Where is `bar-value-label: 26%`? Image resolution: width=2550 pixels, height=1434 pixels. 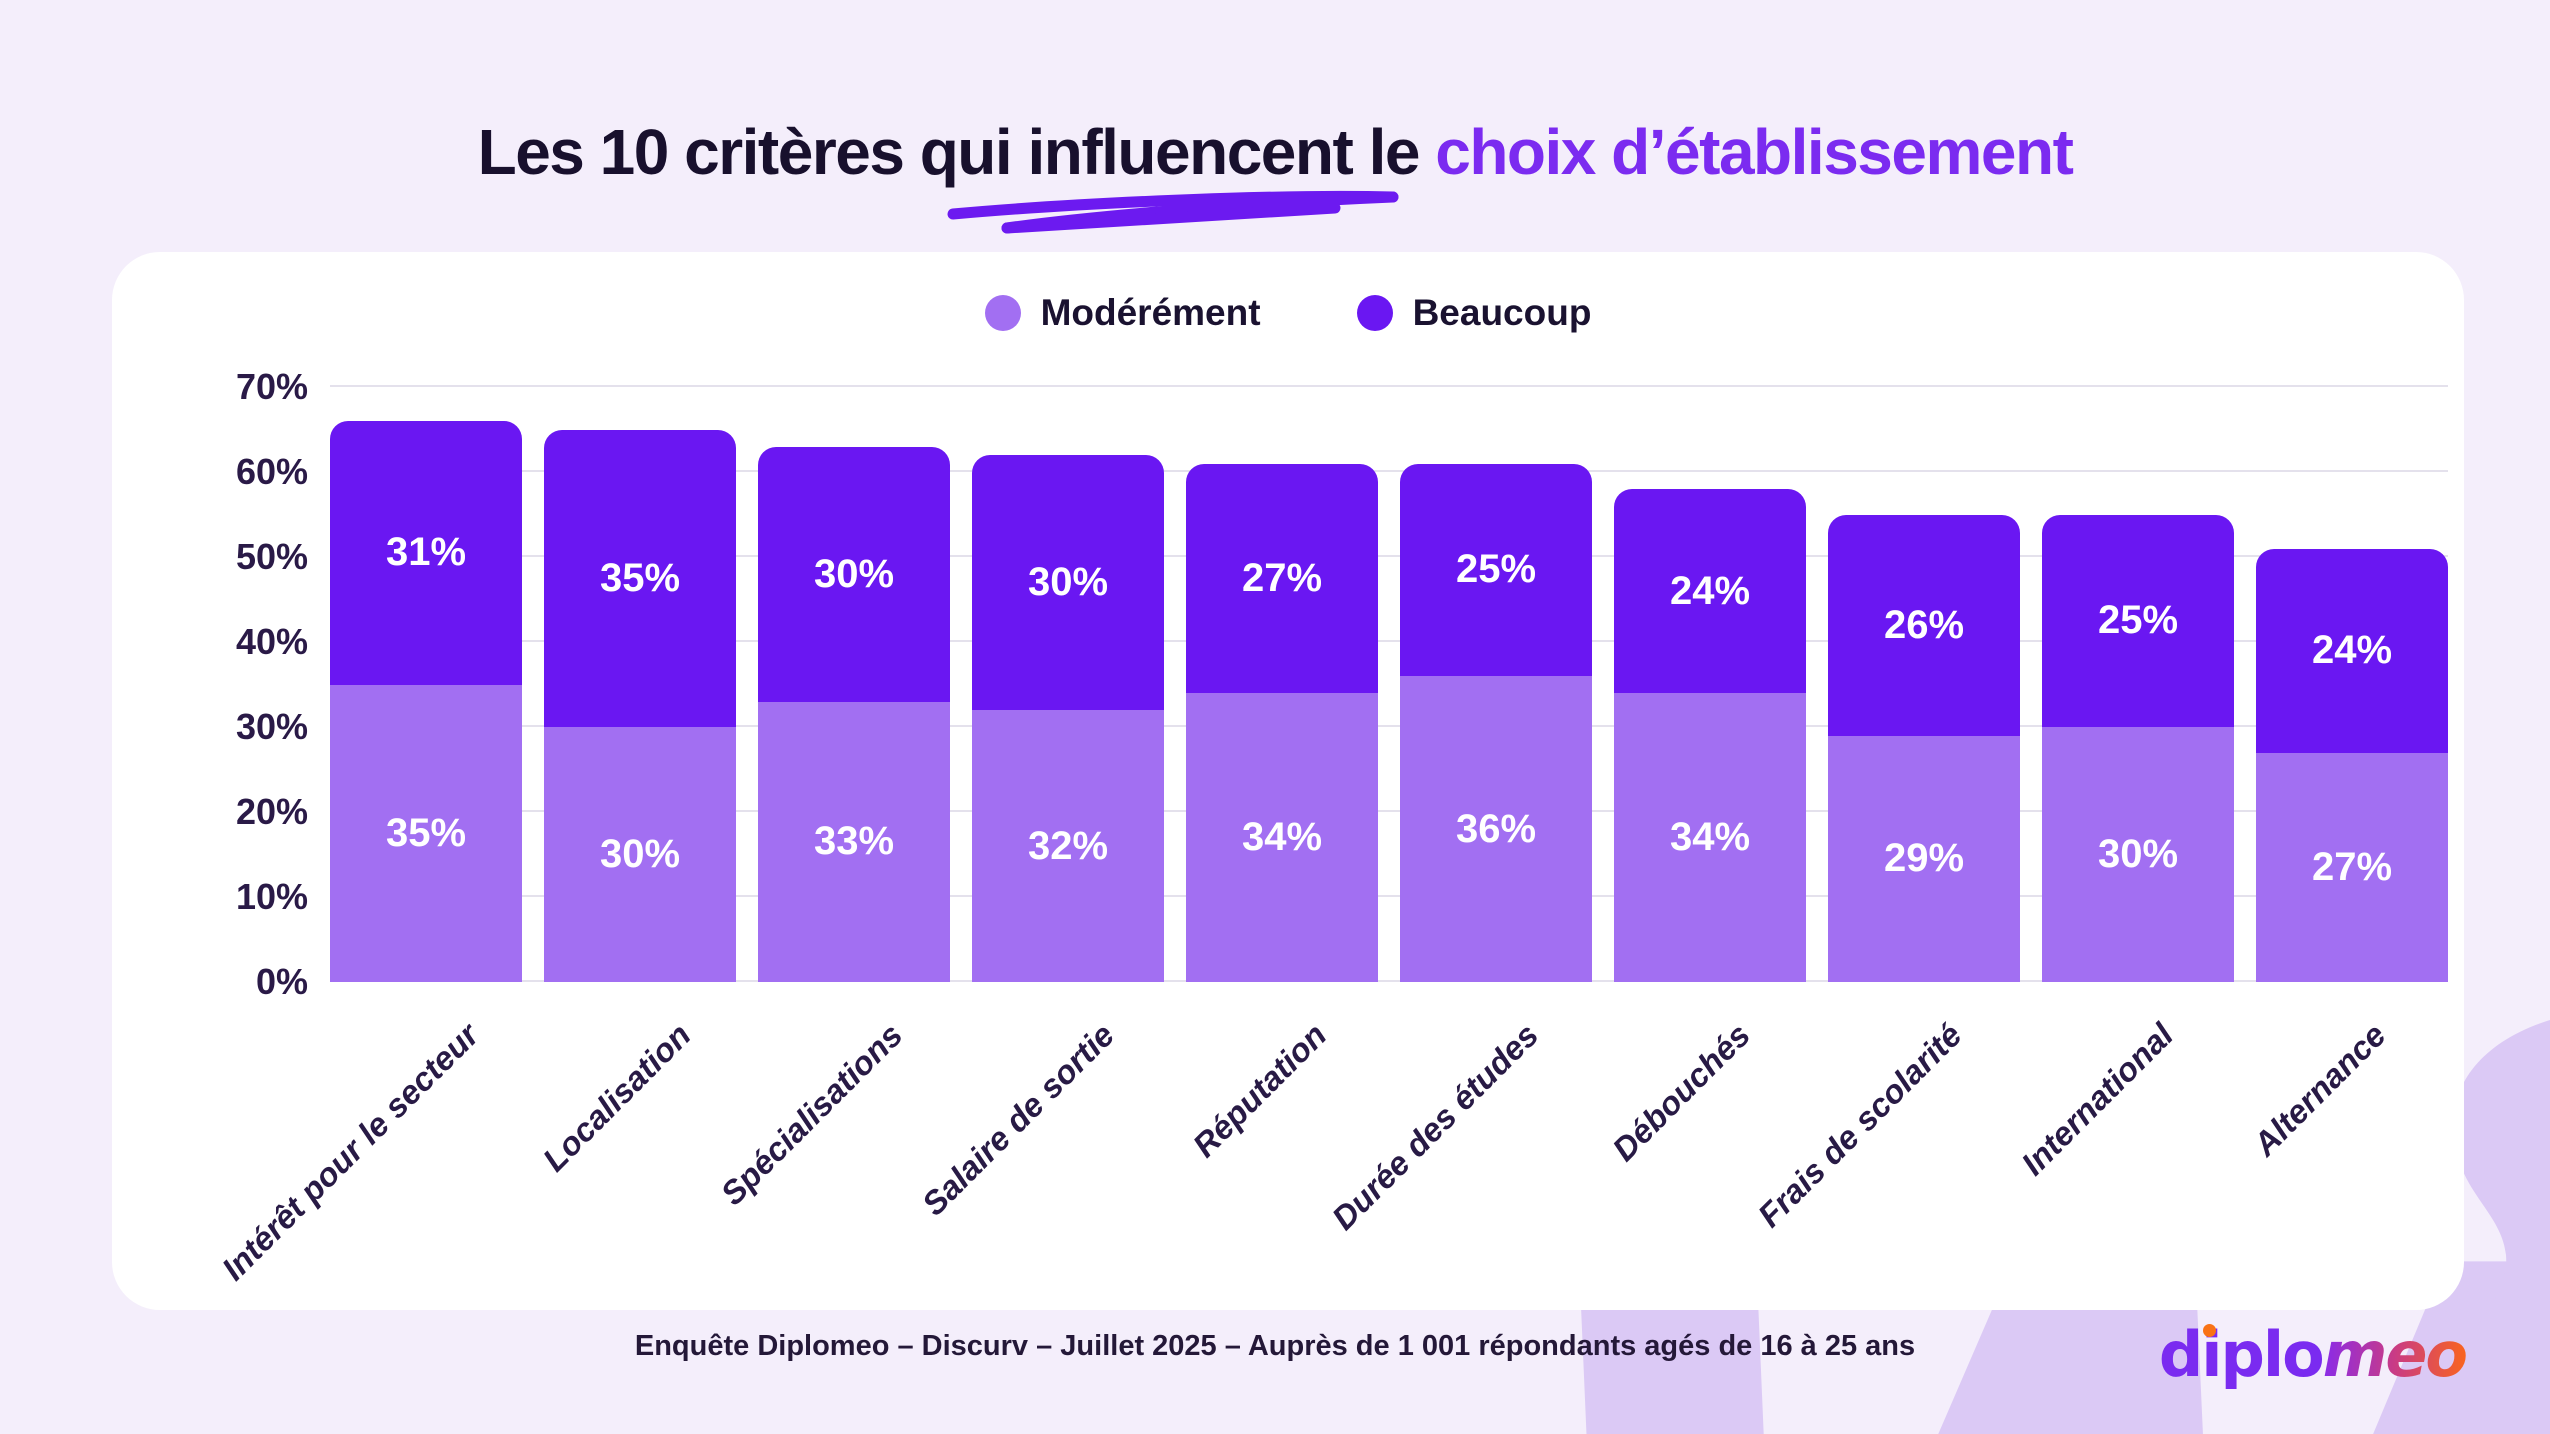
bar-value-label: 26% is located at coordinates (1924, 624).